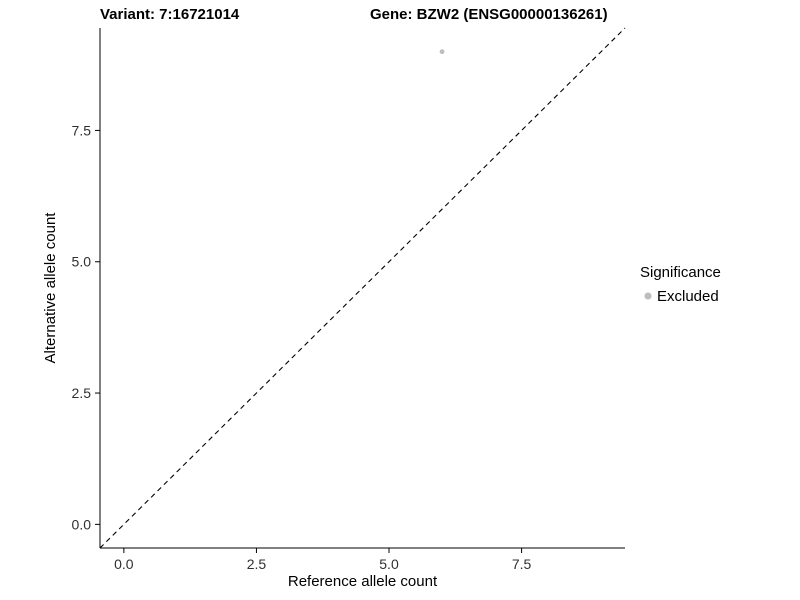  Describe the element at coordinates (648, 296) in the screenshot. I see `legend-key-dot` at that location.